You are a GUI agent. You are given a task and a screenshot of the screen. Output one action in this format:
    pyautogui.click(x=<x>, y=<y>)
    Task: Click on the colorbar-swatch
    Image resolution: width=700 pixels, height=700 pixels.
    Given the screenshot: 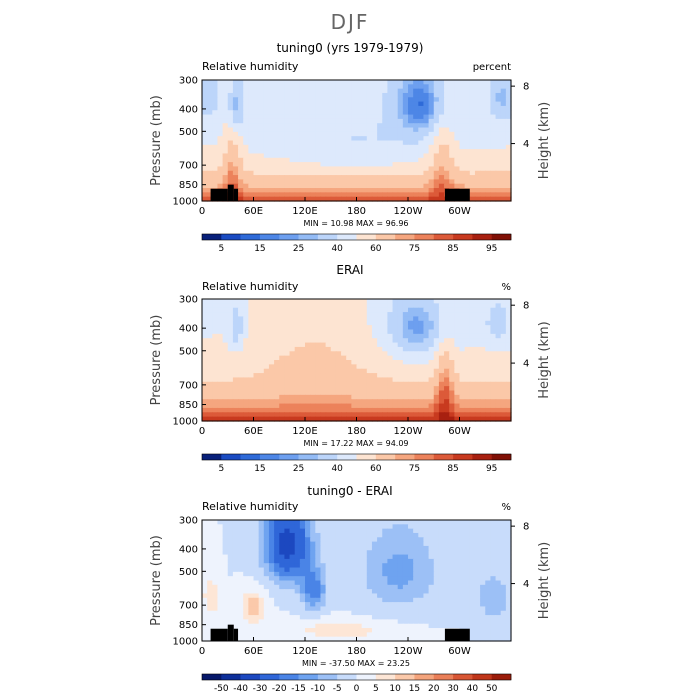 What is the action you would take?
    pyautogui.click(x=482, y=237)
    